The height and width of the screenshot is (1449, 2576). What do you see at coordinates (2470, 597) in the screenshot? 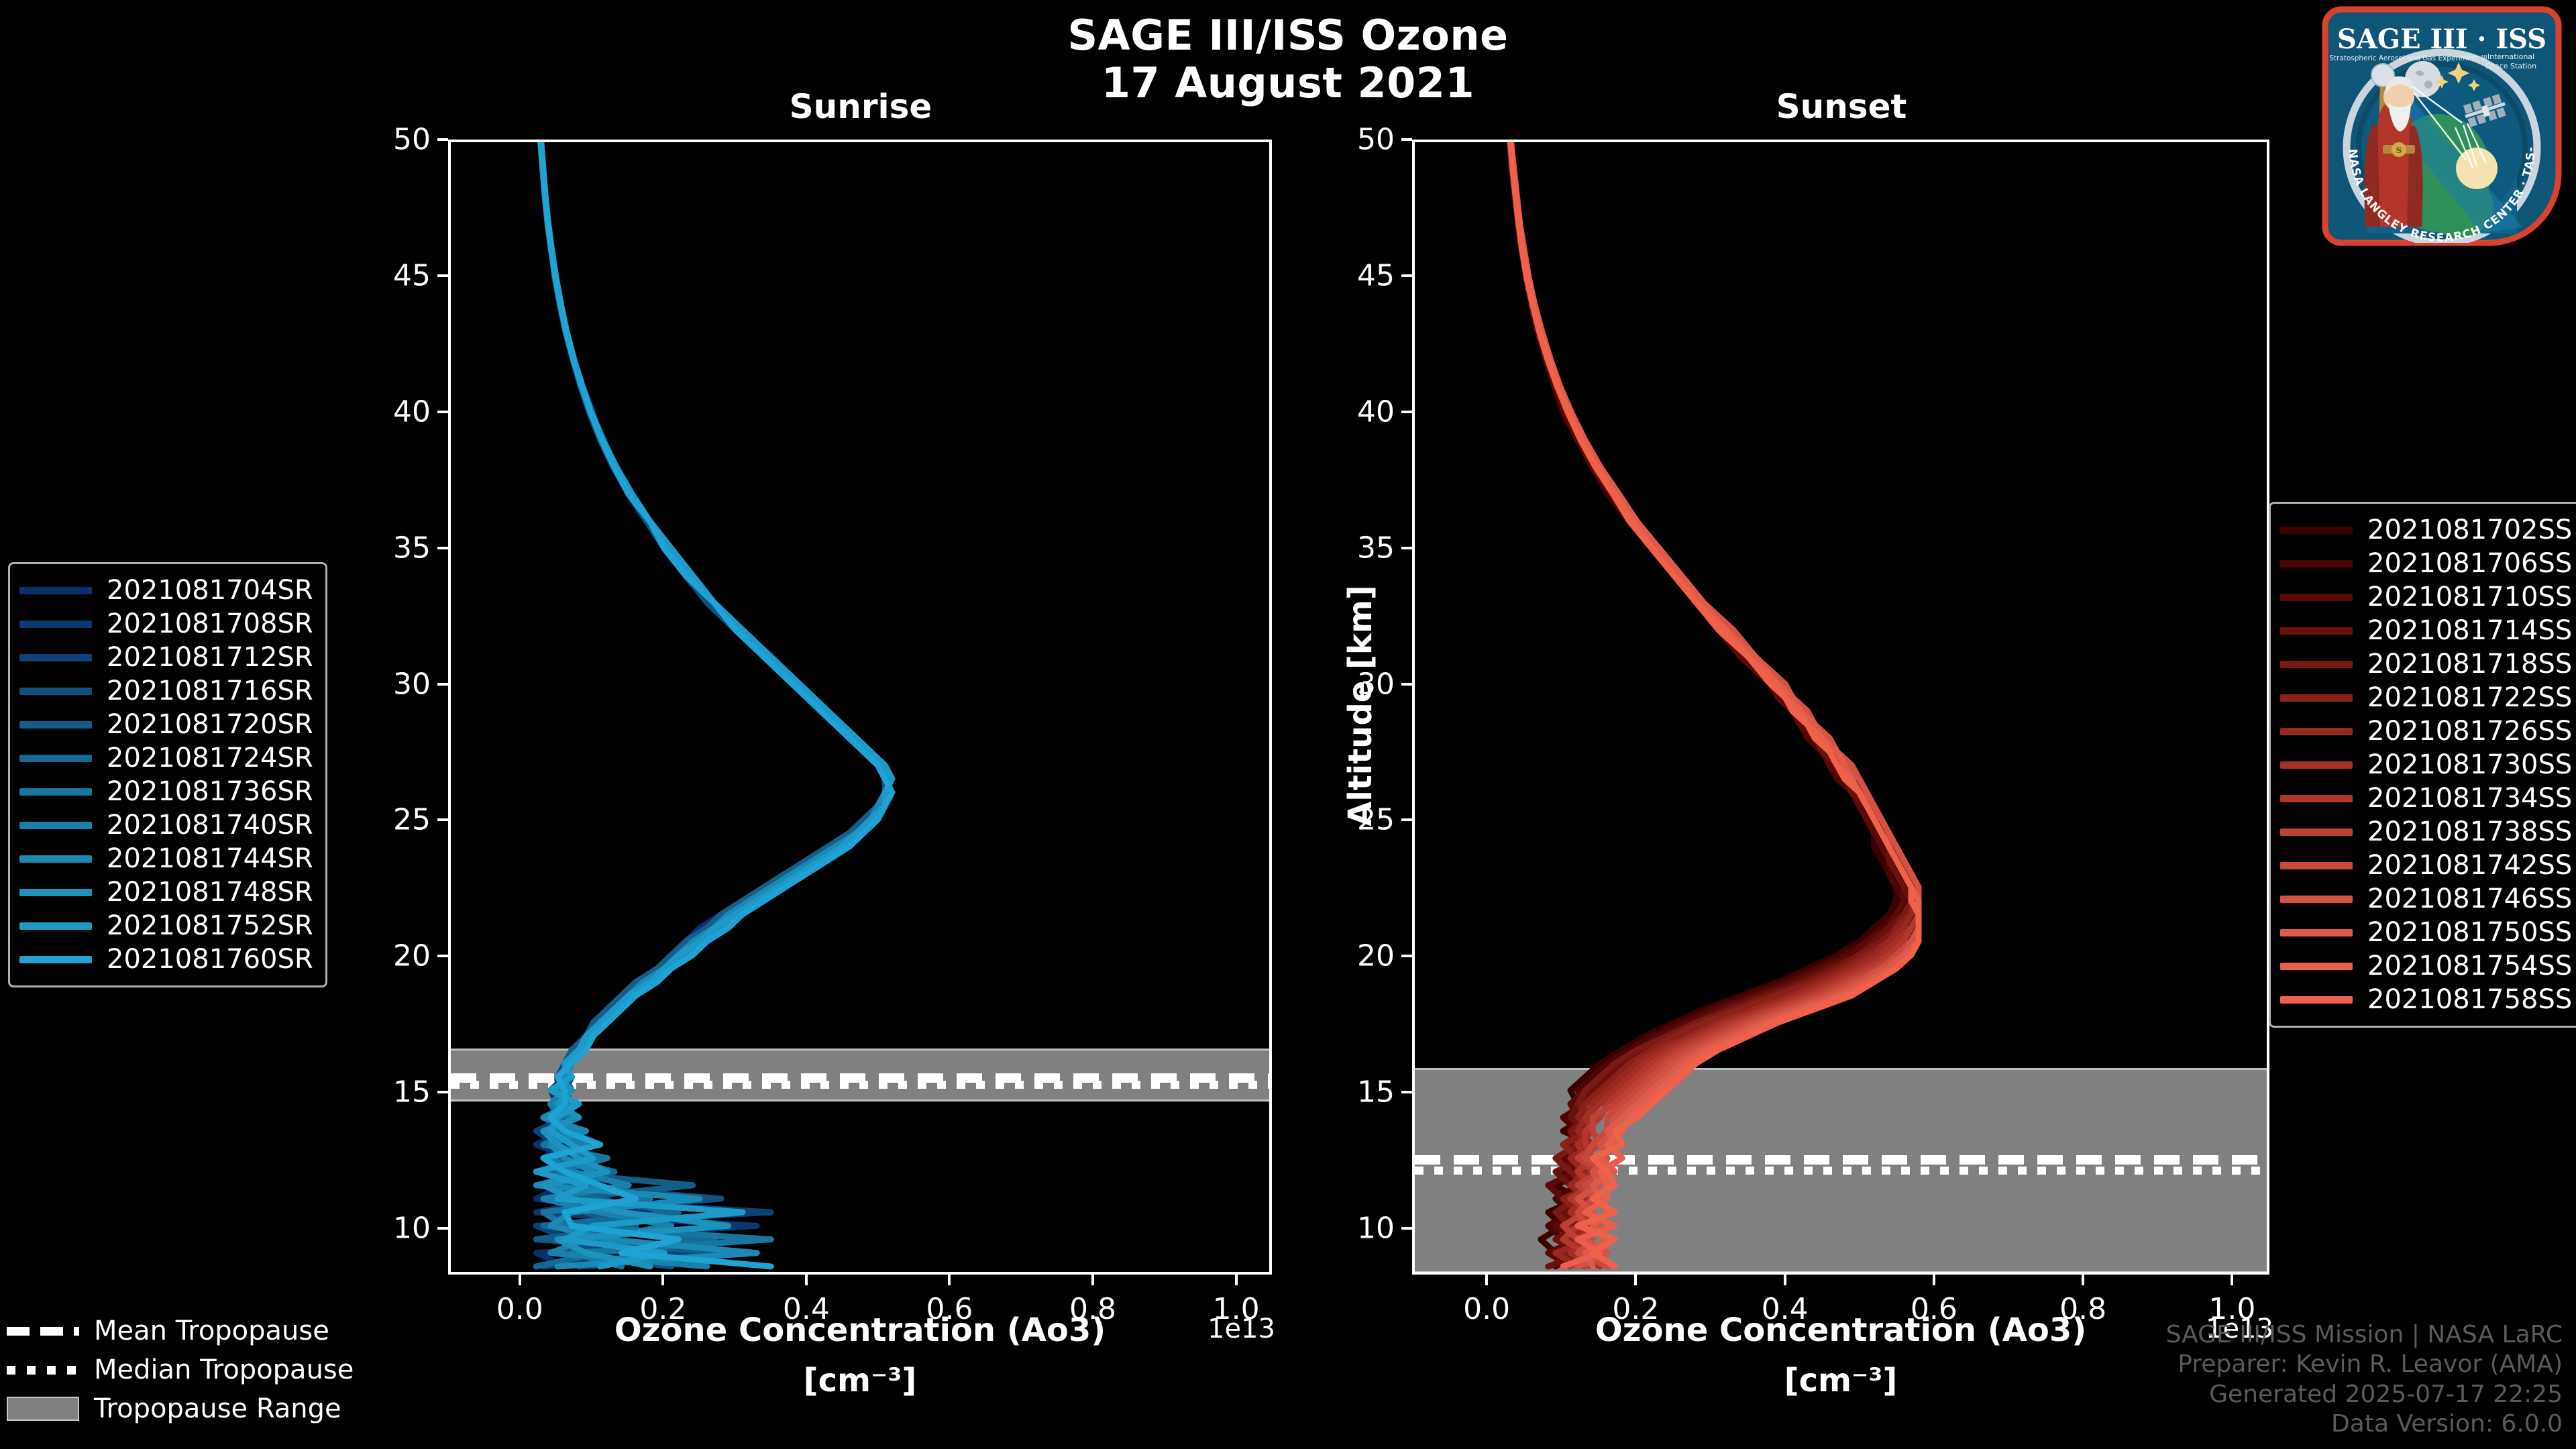
I see `sunset-legend-label: 2021081710SS` at bounding box center [2470, 597].